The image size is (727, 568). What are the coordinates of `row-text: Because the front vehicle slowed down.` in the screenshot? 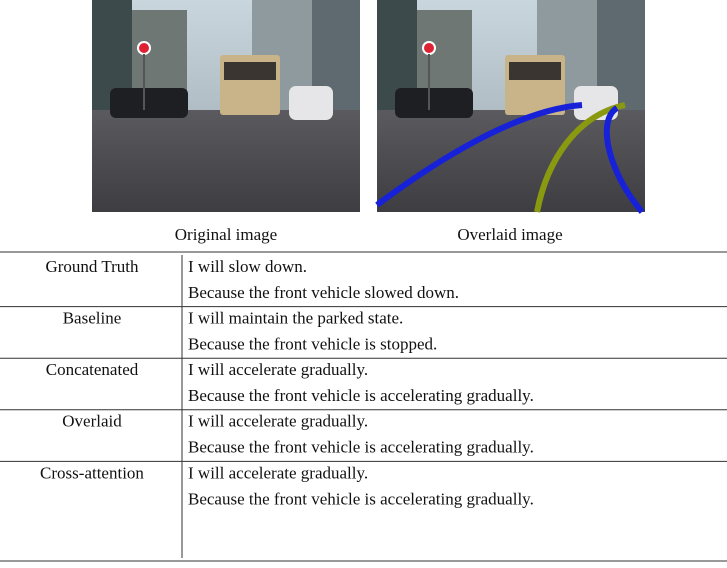 It's located at (323, 292).